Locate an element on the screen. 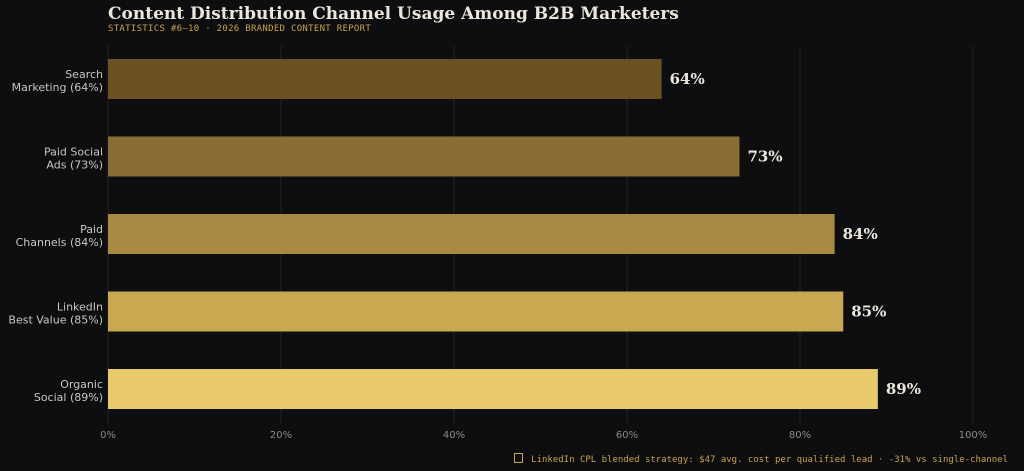 Image resolution: width=1024 pixels, height=471 pixels. note-icon is located at coordinates (519, 458).